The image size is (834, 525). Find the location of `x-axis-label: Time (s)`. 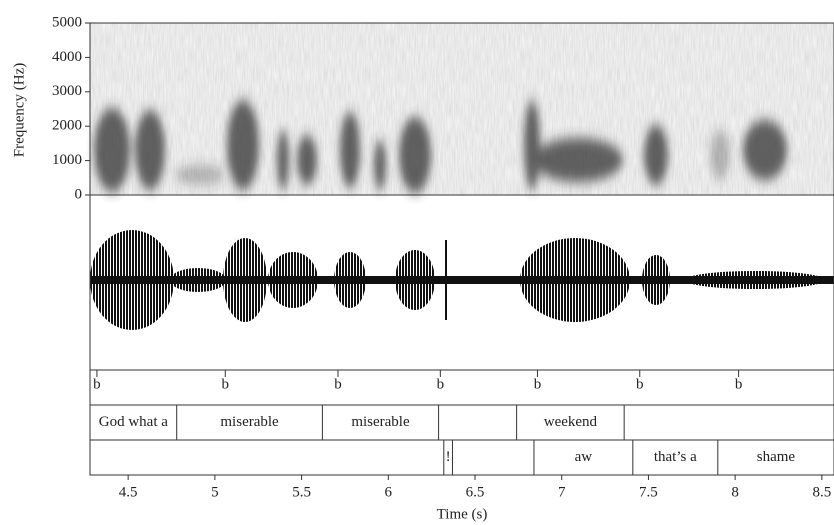

x-axis-label: Time (s) is located at coordinates (462, 514).